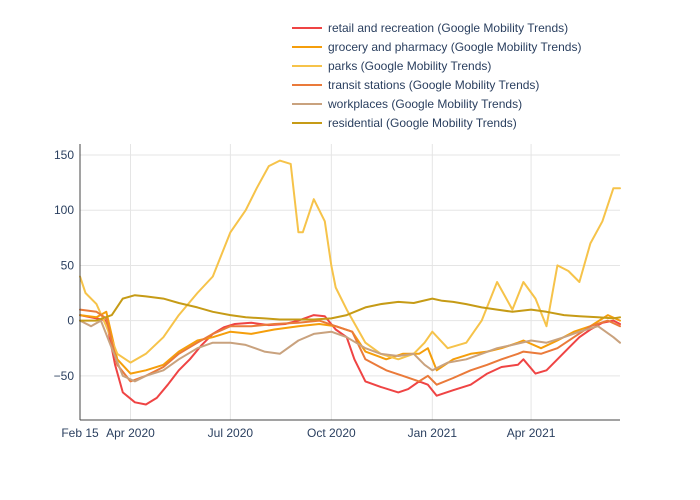 The image size is (700, 500). Describe the element at coordinates (331, 433) in the screenshot. I see `x-tick-label: Oct 2020` at that location.